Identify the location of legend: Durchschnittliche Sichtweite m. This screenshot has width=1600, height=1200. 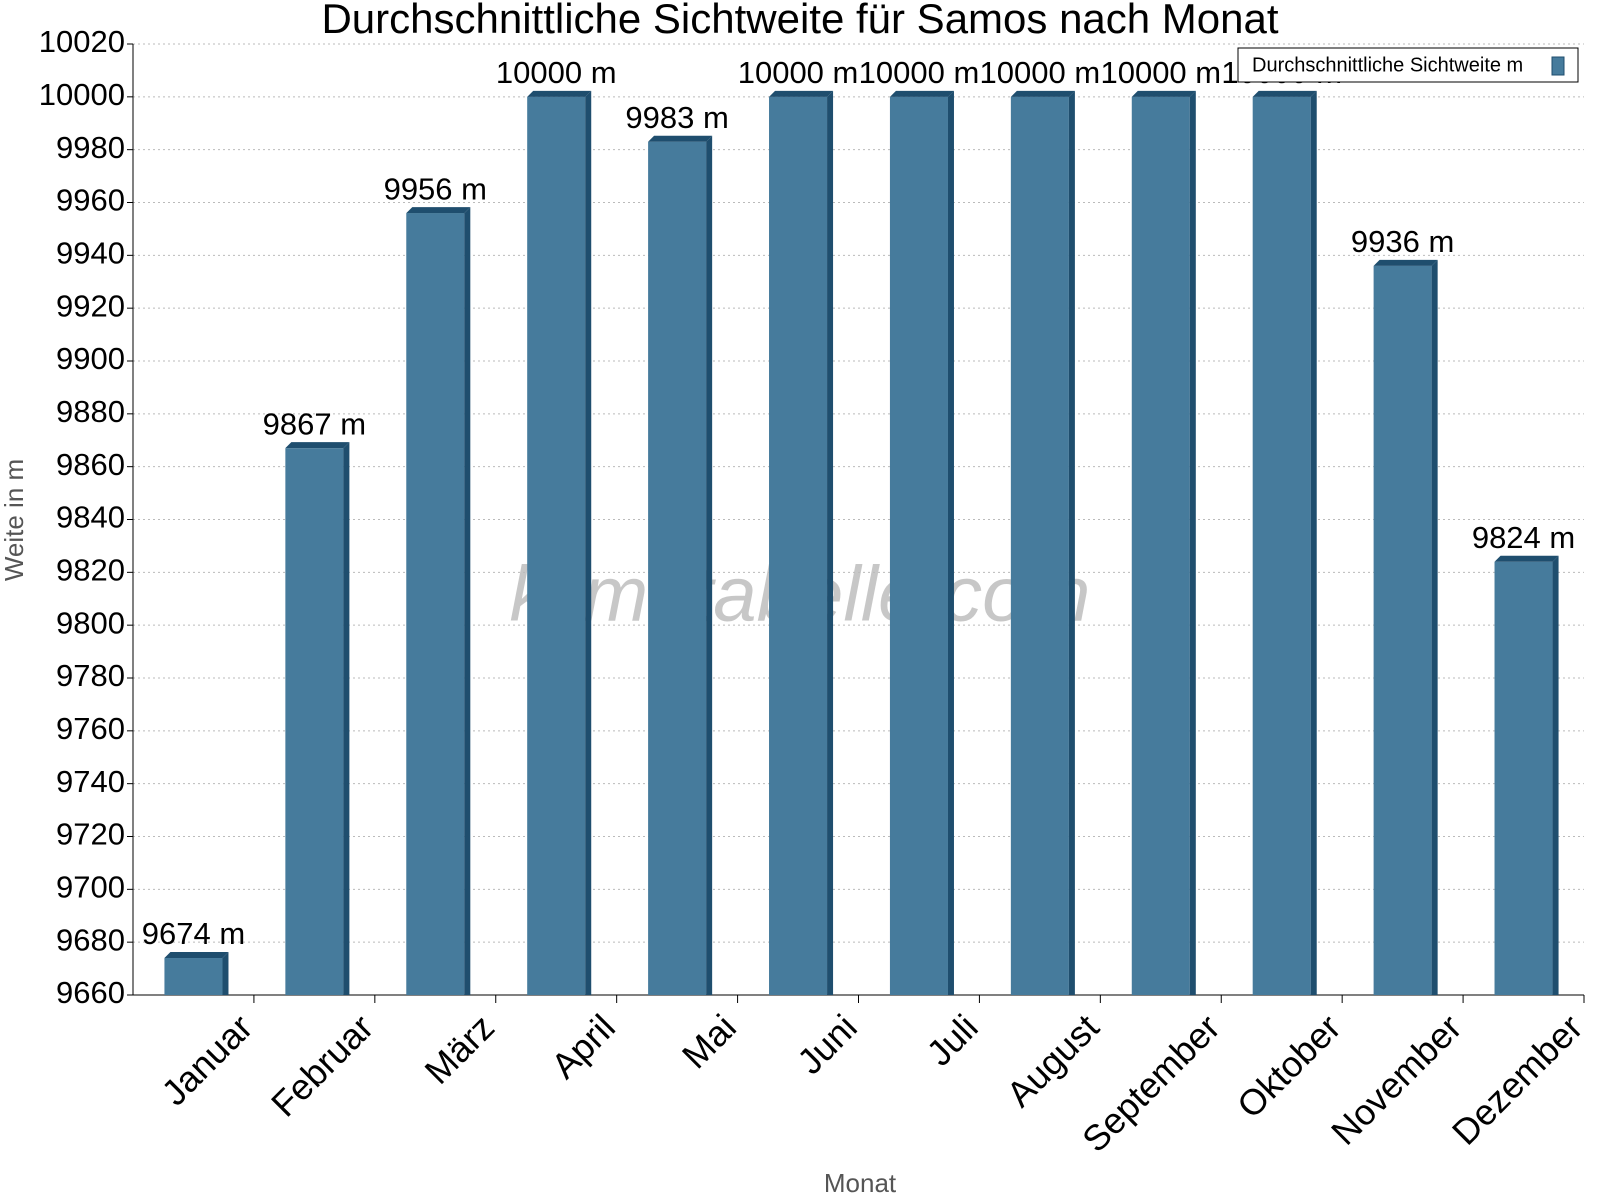
(1408, 65).